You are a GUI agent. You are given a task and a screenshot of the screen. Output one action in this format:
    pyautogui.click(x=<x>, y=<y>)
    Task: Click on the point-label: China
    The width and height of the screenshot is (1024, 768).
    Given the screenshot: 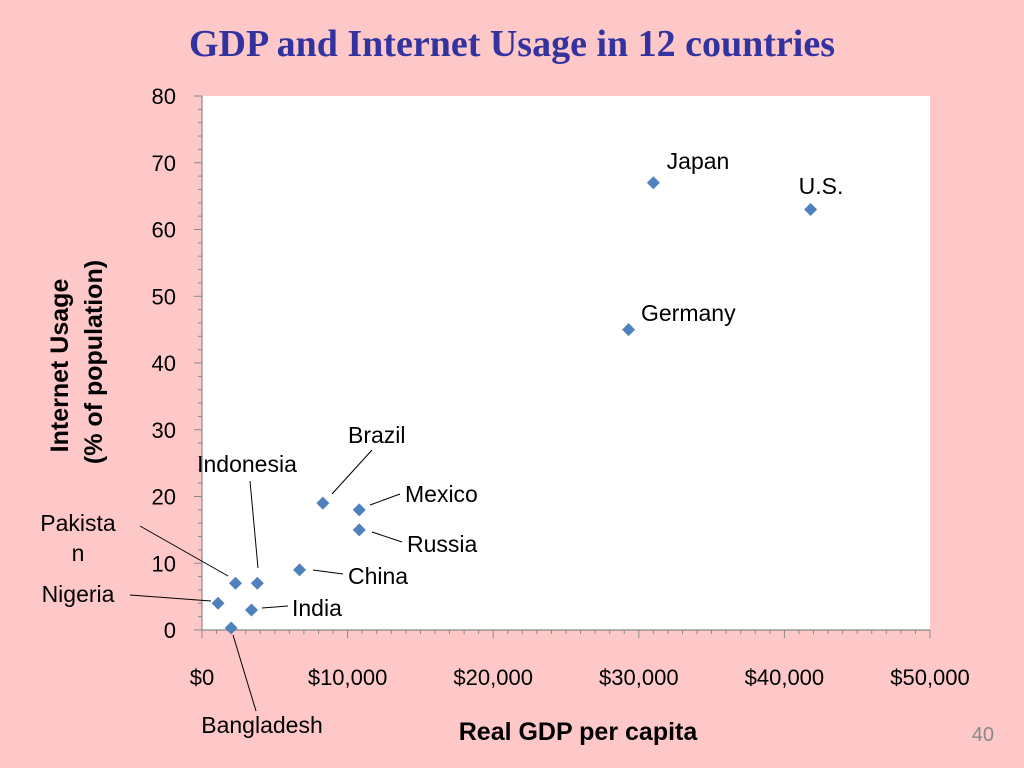 What is the action you would take?
    pyautogui.click(x=378, y=576)
    